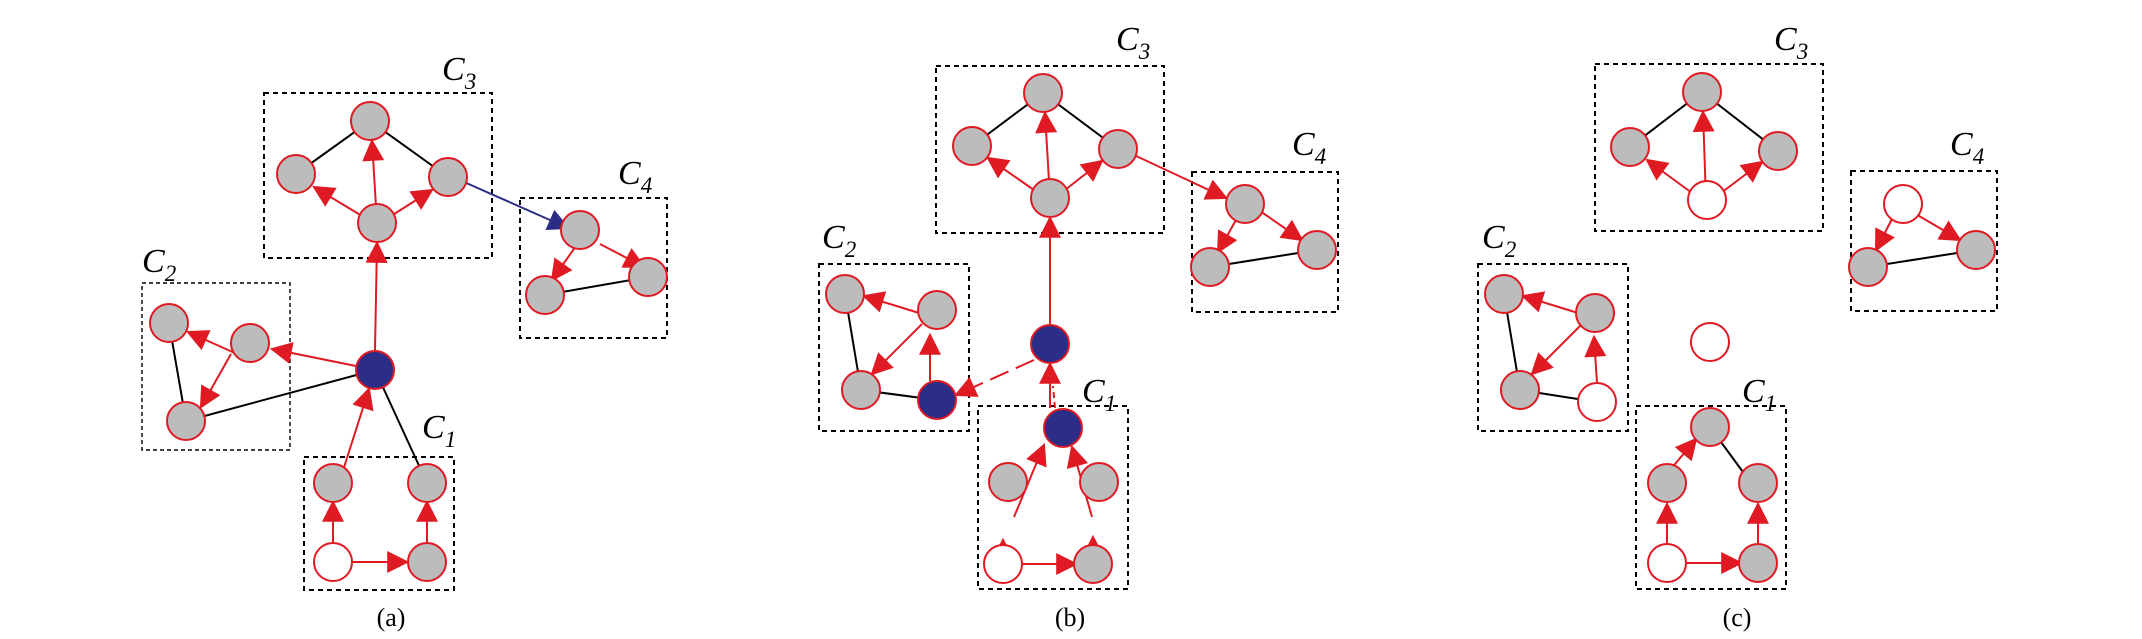 Image resolution: width=2142 pixels, height=639 pixels. I want to click on panel-caption-a: (a), so click(391, 617).